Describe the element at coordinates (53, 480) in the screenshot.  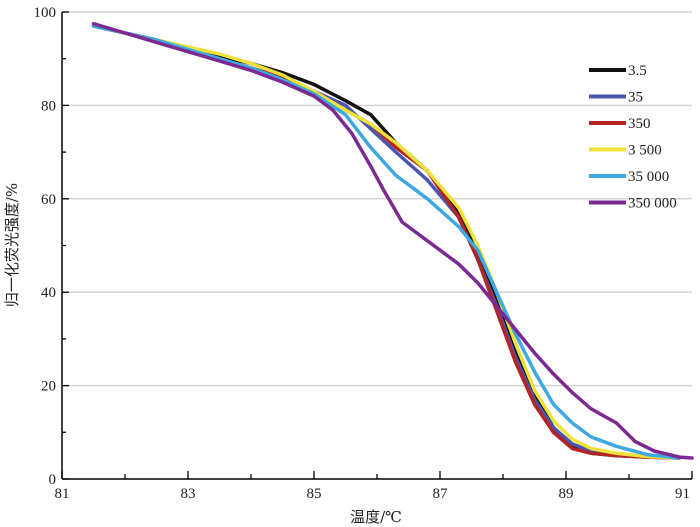
I see `y-tick-label: 0` at that location.